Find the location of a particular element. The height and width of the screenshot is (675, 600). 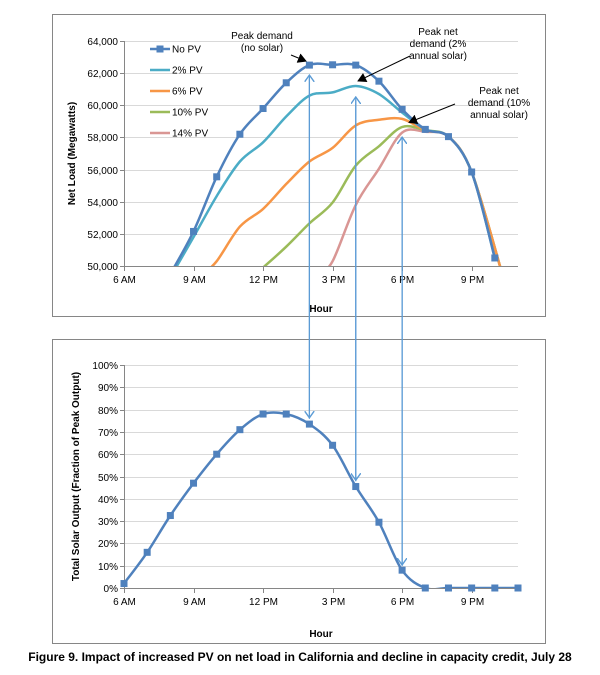

legend-marker-no-pv is located at coordinates (160, 49).